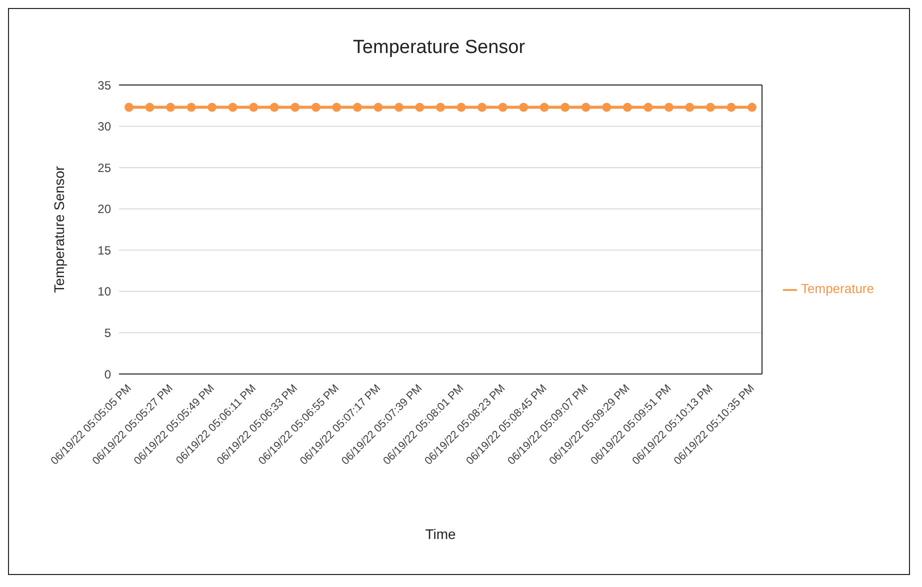  I want to click on legend-label: Temperature, so click(837, 288).